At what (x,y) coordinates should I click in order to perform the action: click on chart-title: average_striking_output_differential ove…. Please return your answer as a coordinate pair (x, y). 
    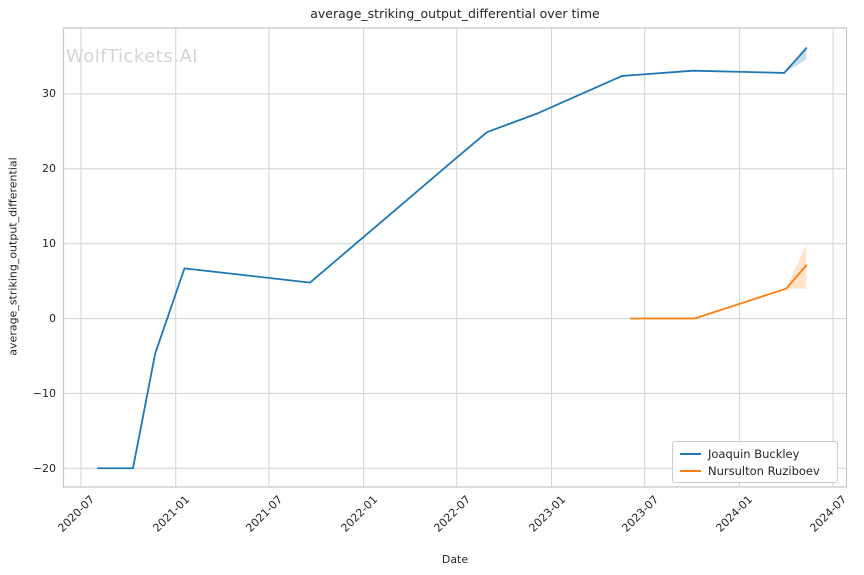
    Looking at the image, I should click on (455, 13).